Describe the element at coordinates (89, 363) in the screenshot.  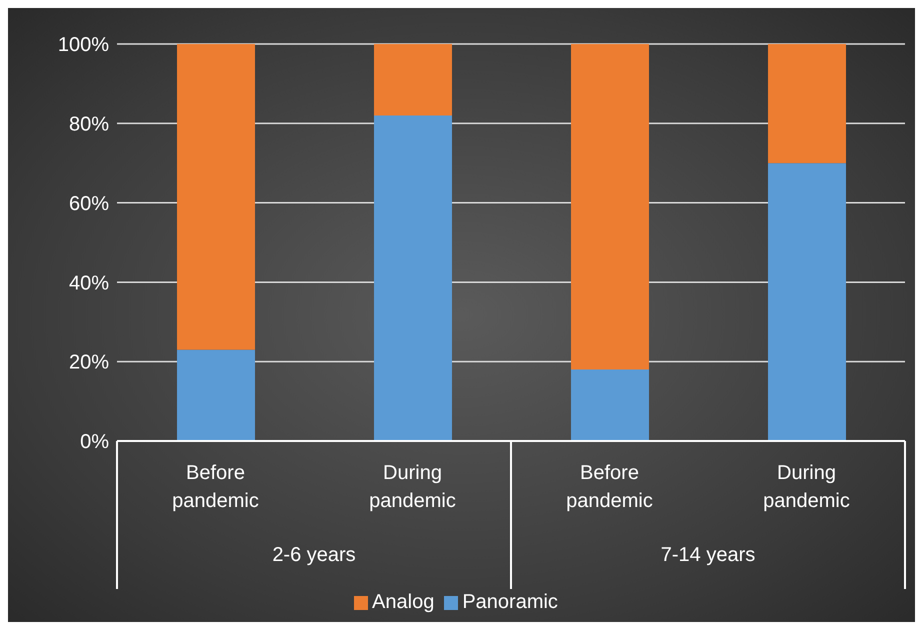
I see `y-tick-label: 20%` at that location.